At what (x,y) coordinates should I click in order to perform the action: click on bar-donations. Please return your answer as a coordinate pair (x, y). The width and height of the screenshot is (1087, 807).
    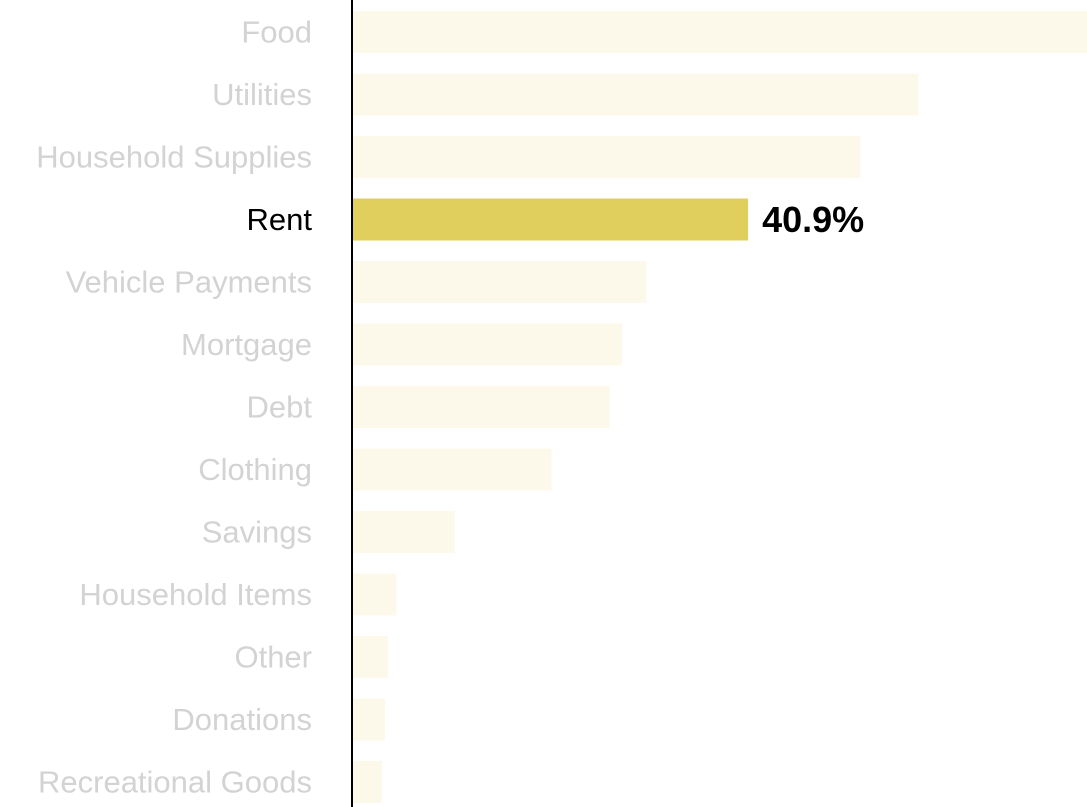
    Looking at the image, I should click on (368, 719).